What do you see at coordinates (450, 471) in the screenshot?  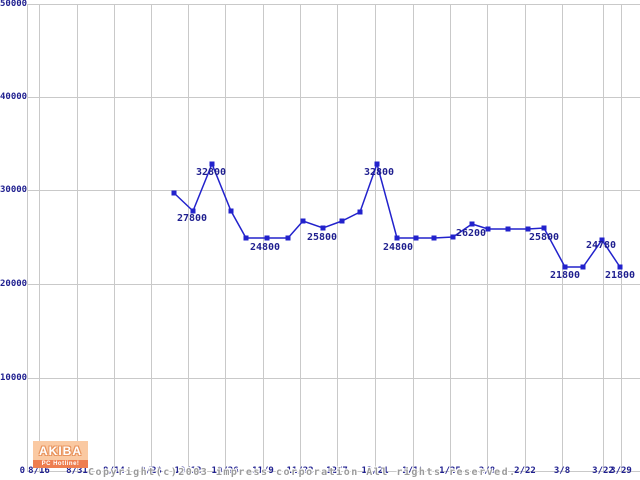 I see `x-axis-tick-label: 1/25` at bounding box center [450, 471].